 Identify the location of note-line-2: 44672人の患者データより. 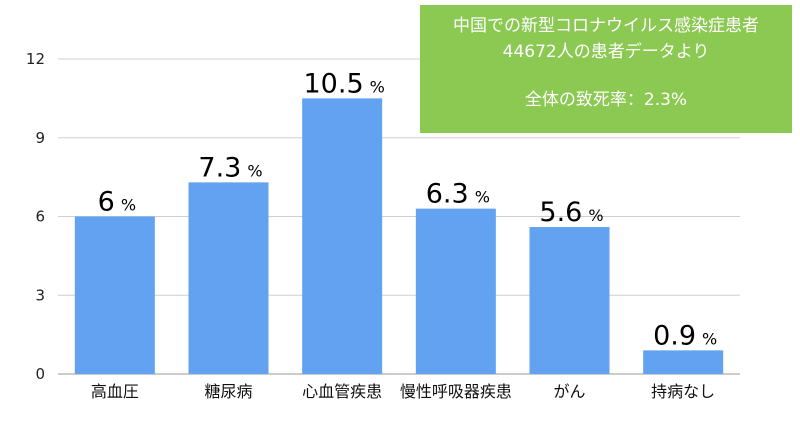
(606, 52).